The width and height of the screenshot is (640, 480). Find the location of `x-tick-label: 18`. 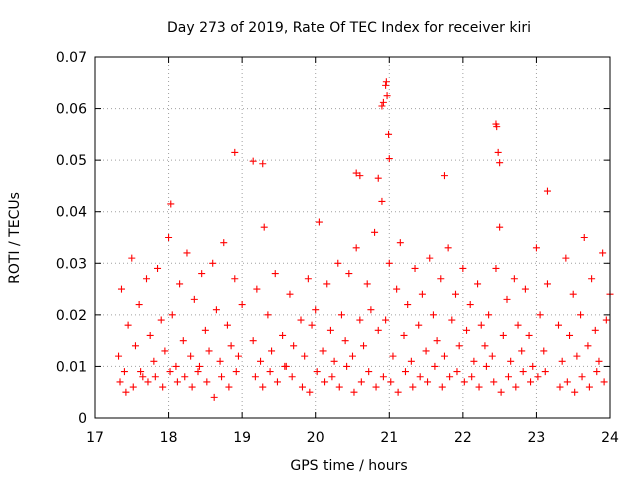

x-tick-label: 18 is located at coordinates (169, 438).